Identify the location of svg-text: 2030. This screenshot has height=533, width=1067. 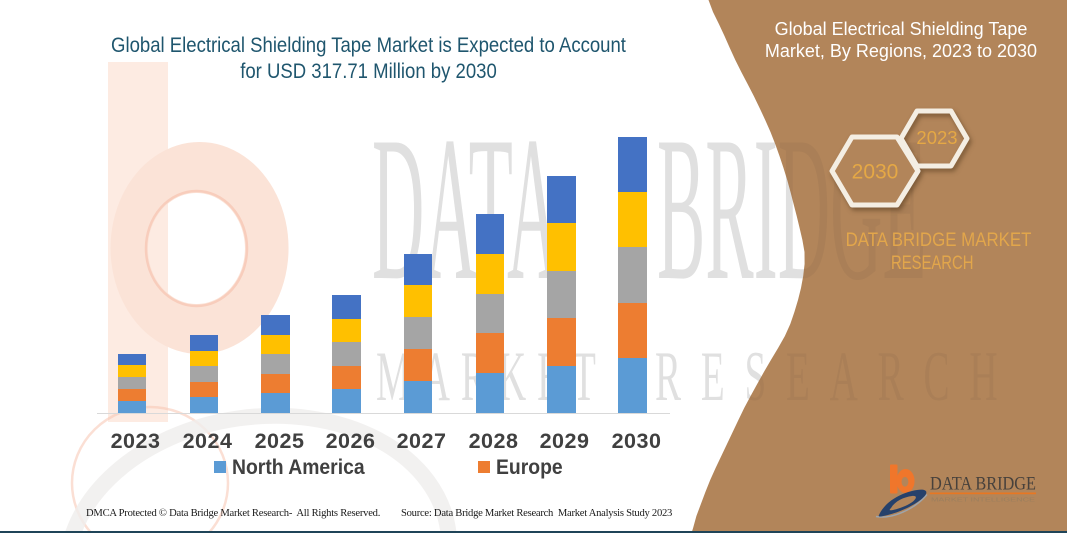
(875, 172).